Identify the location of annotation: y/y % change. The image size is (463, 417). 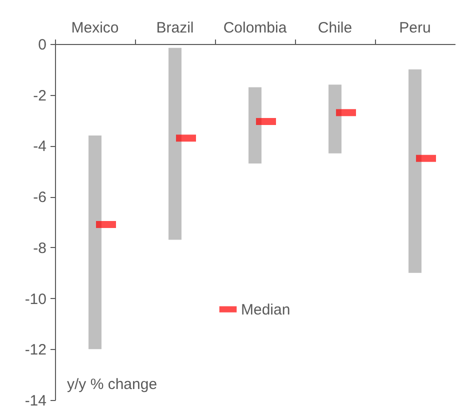
(112, 384).